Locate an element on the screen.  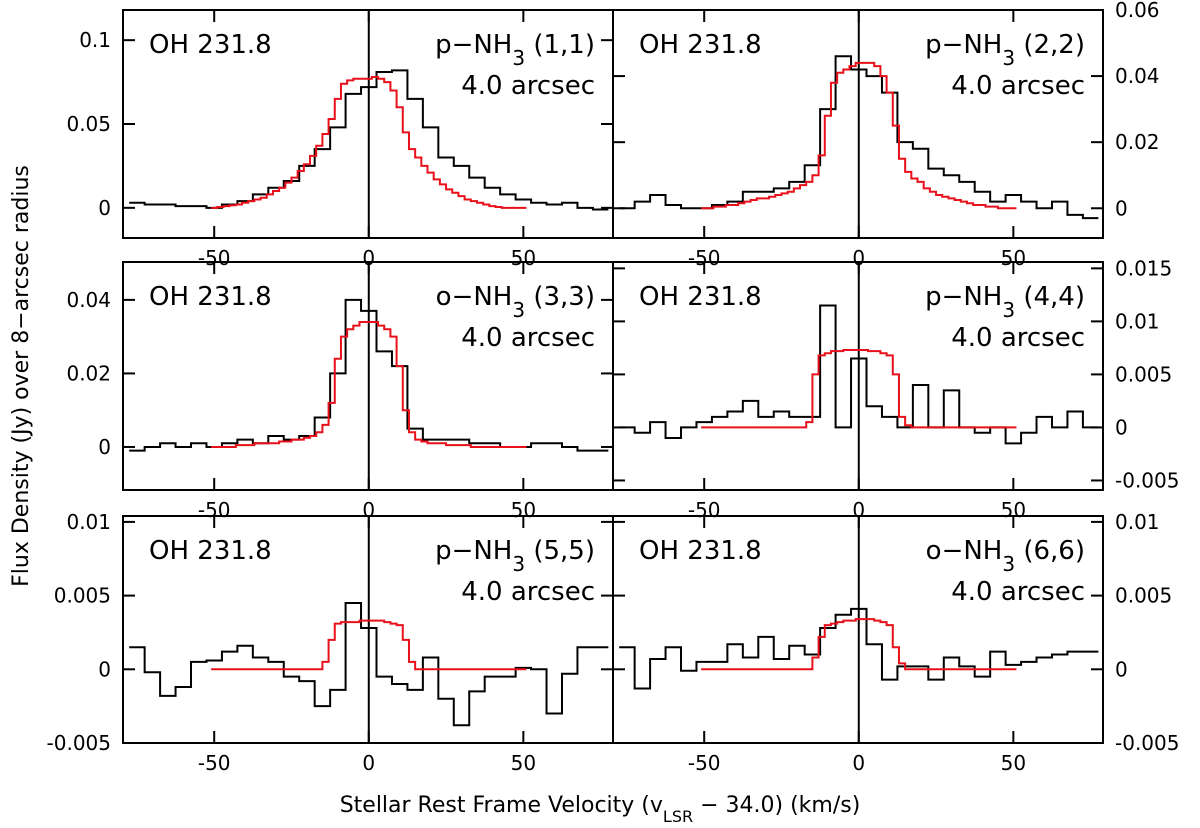
y-axis-title: Flux Density (Jy) over 8−arcsec radius is located at coordinates (21, 376).